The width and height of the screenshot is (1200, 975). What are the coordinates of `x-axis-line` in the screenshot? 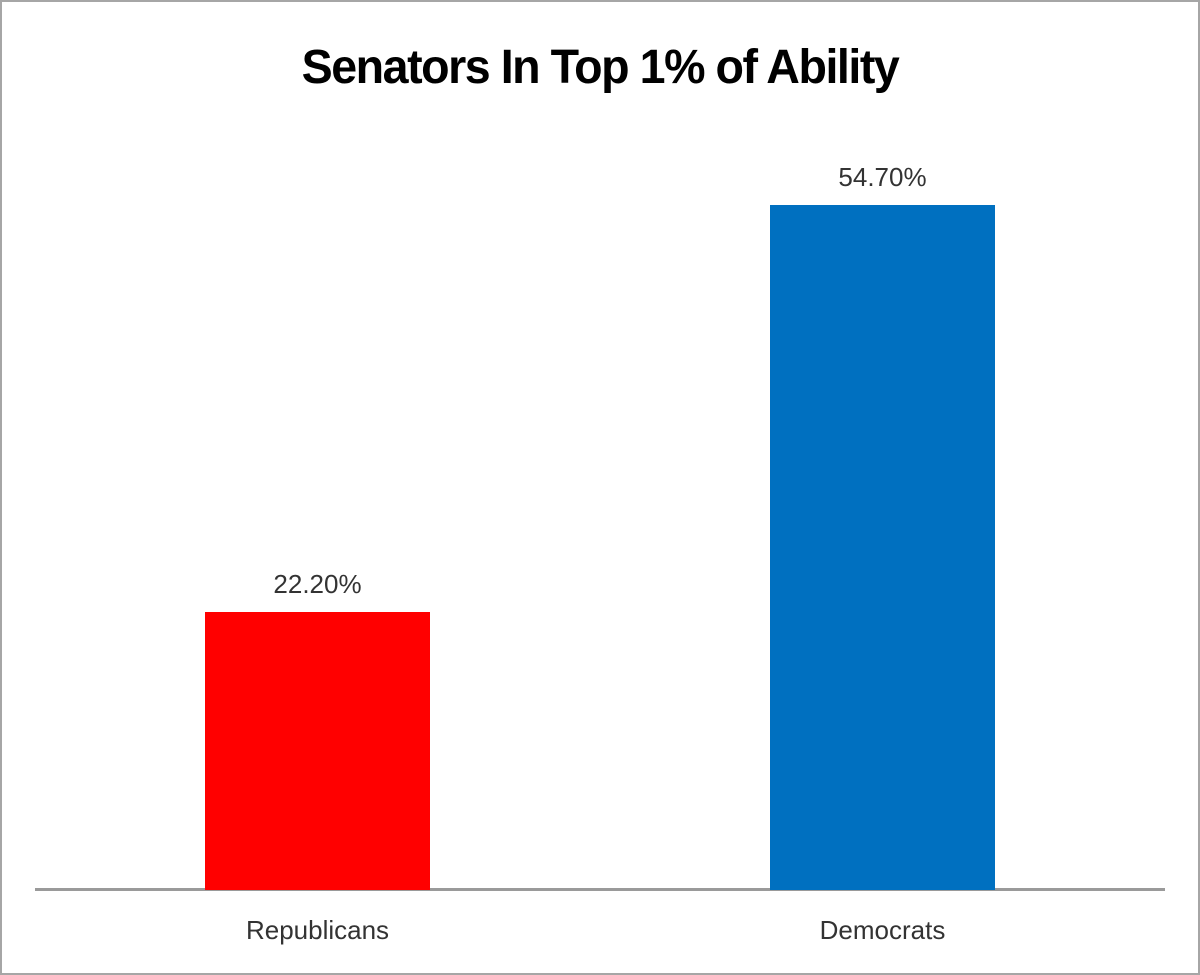 It's located at (600, 889).